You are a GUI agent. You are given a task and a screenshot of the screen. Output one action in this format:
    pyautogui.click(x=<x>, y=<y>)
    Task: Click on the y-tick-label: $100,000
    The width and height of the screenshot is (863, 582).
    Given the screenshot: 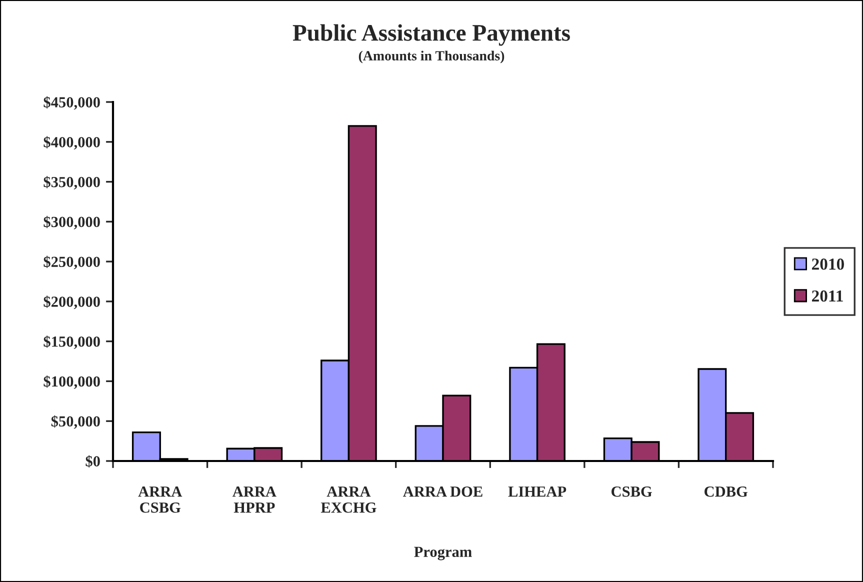 What is the action you would take?
    pyautogui.click(x=72, y=382)
    